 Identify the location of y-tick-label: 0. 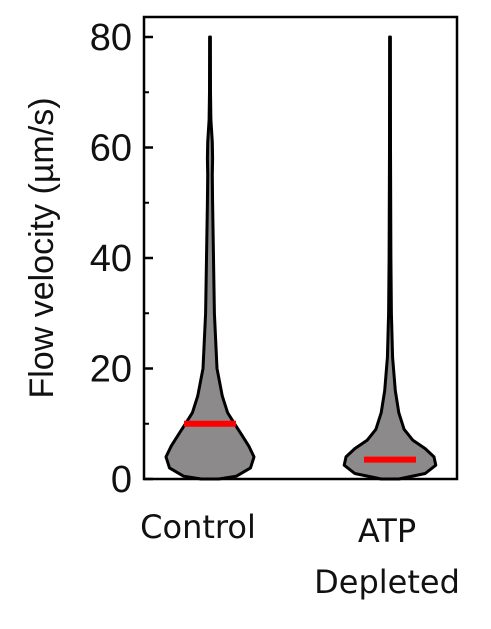
(121, 480).